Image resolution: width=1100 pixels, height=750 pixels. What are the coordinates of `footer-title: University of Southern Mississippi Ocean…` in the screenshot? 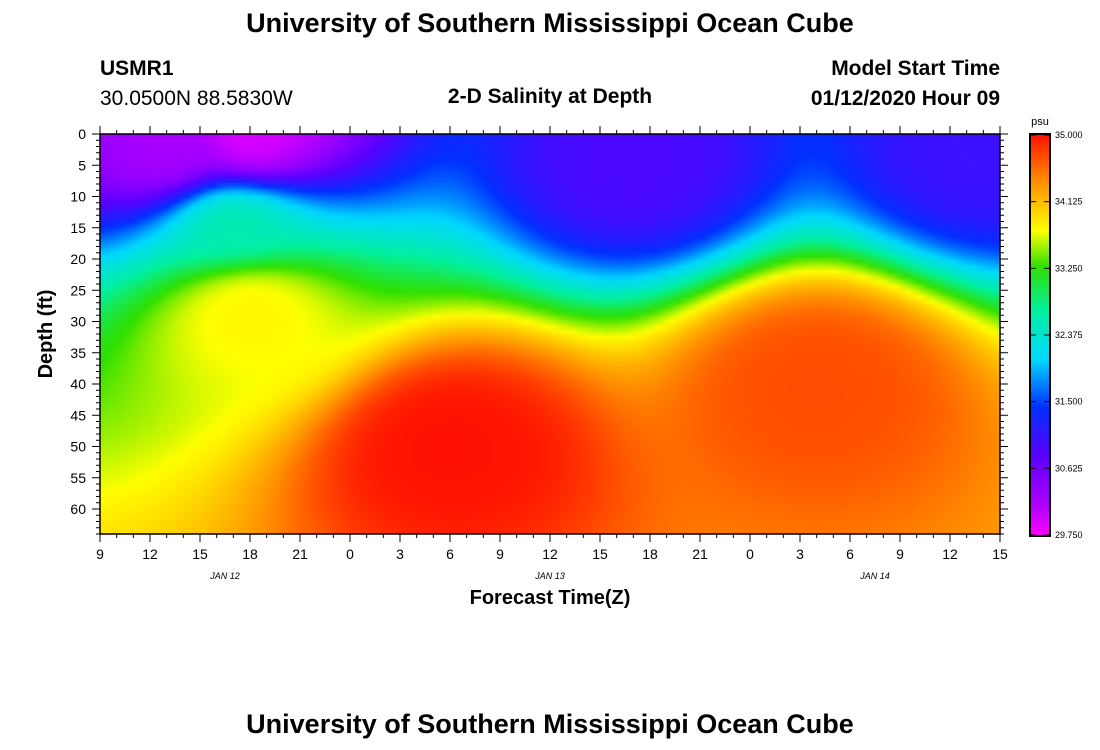 It's located at (550, 724).